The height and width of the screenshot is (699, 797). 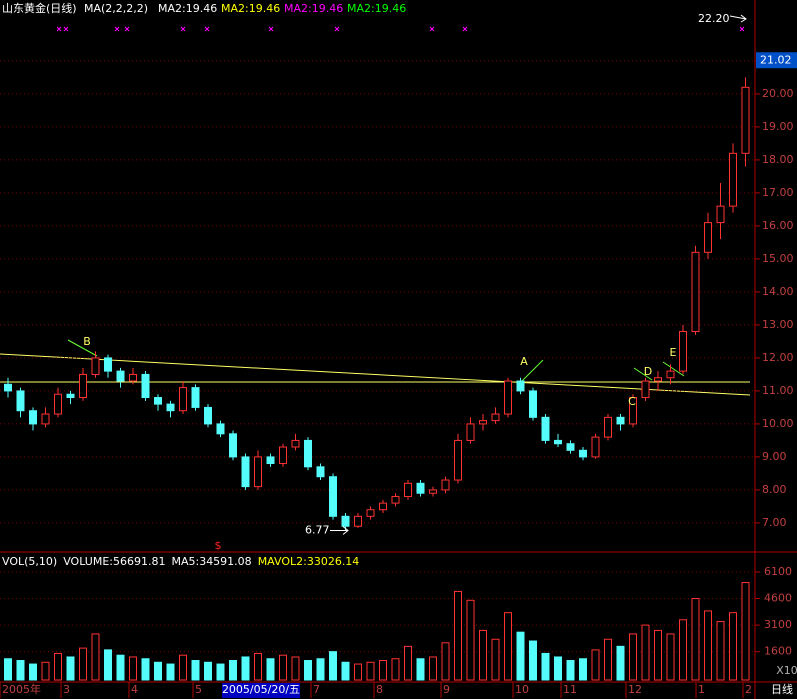 I want to click on volume-unit: X10, so click(x=786, y=670).